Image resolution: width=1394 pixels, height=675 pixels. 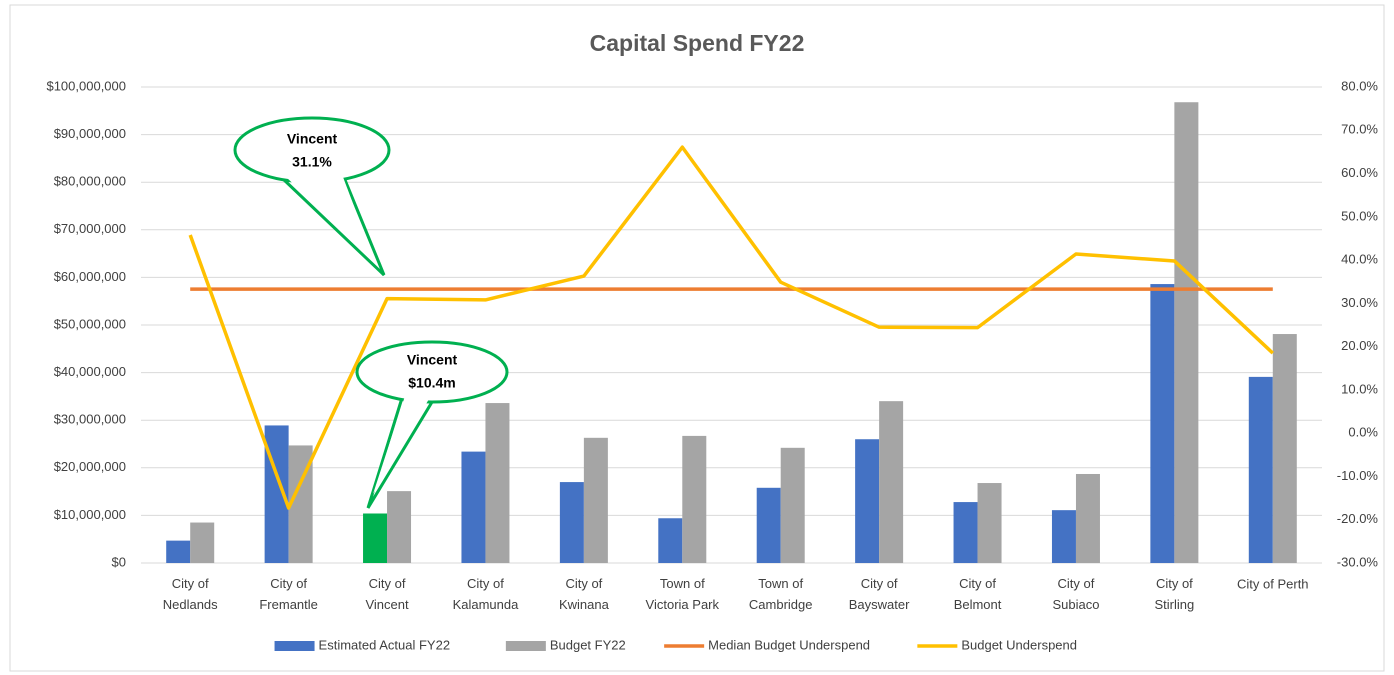 I want to click on y-tick-label: $30,000,000, so click(x=90, y=419).